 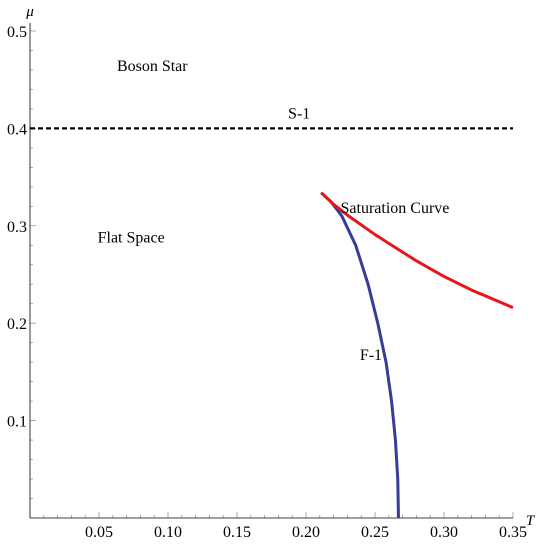 What do you see at coordinates (152, 66) in the screenshot?
I see `annotation-boson-star: Boson Star` at bounding box center [152, 66].